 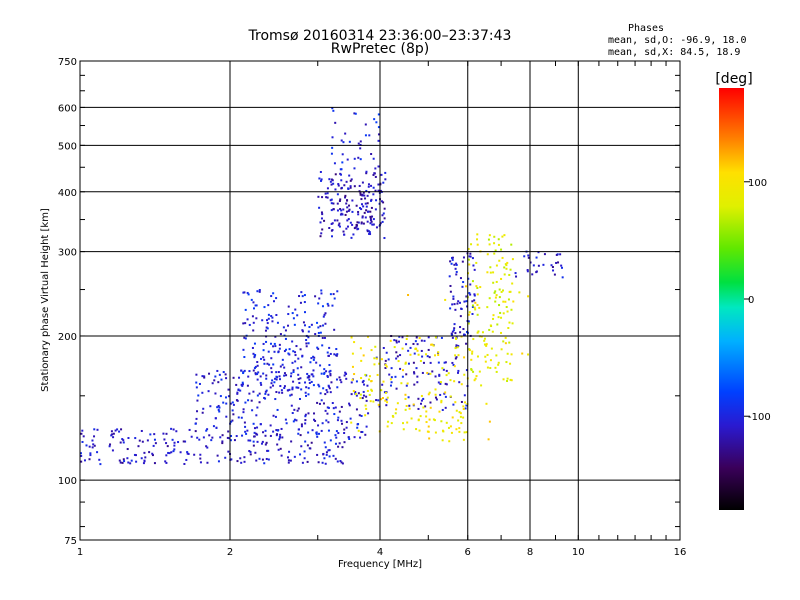 What do you see at coordinates (751, 300) in the screenshot?
I see `colorbar-tick-label: 0` at bounding box center [751, 300].